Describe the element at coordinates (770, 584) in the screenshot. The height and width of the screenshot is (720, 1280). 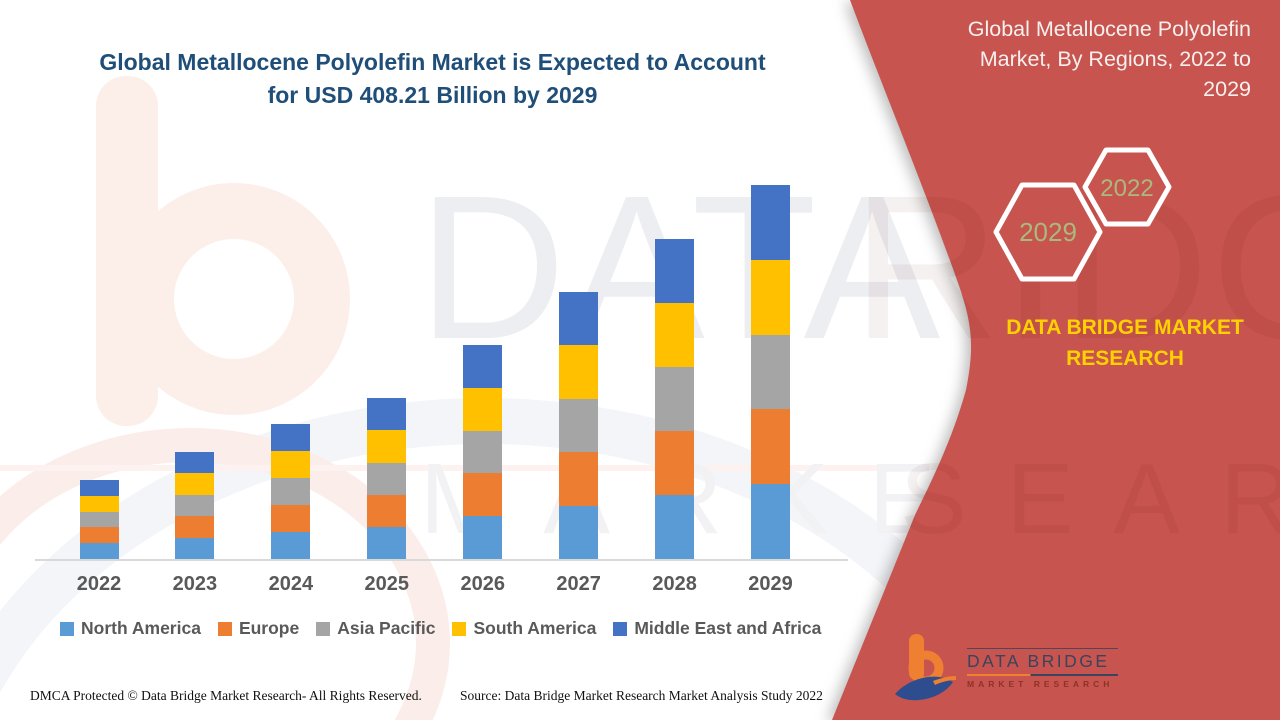
I see `x-axis-label-2029: 2029` at that location.